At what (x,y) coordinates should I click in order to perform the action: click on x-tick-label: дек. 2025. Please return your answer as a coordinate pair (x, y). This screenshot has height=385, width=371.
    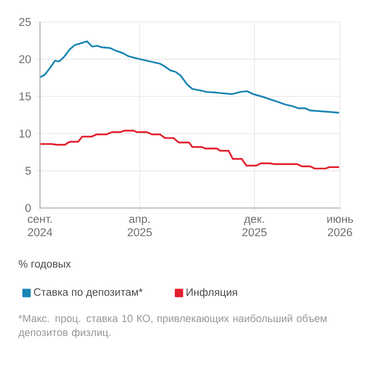
    Looking at the image, I should click on (254, 226).